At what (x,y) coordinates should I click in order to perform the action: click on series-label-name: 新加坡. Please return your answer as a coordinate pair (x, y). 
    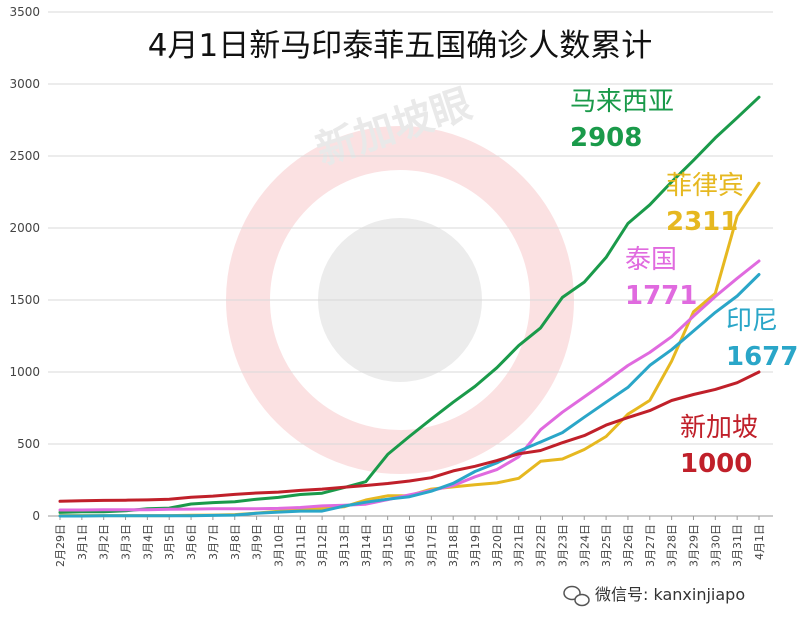
    Looking at the image, I should click on (719, 428).